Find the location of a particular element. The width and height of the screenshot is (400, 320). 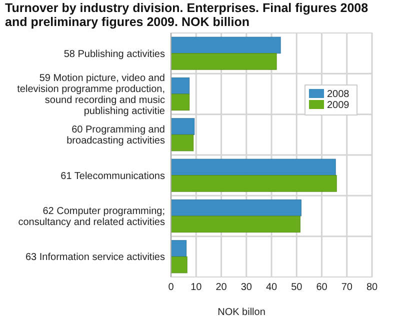

x-tick-label: 10 is located at coordinates (196, 287).